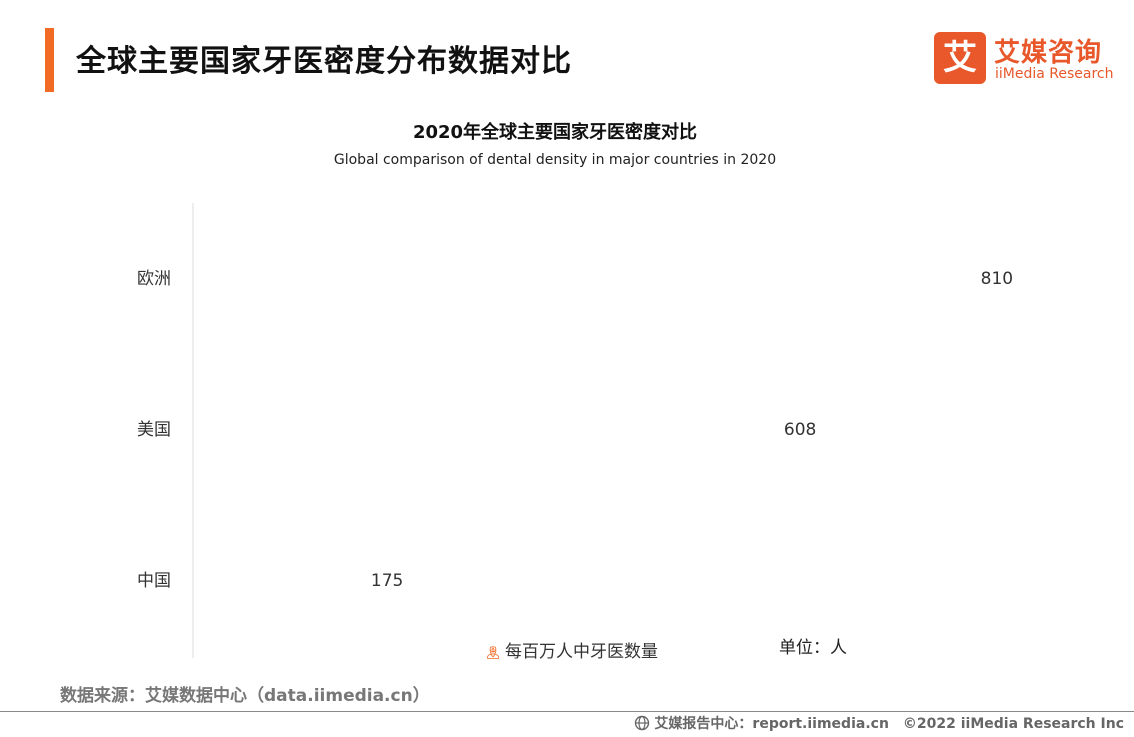 The width and height of the screenshot is (1134, 737). I want to click on value-label: 608, so click(800, 430).